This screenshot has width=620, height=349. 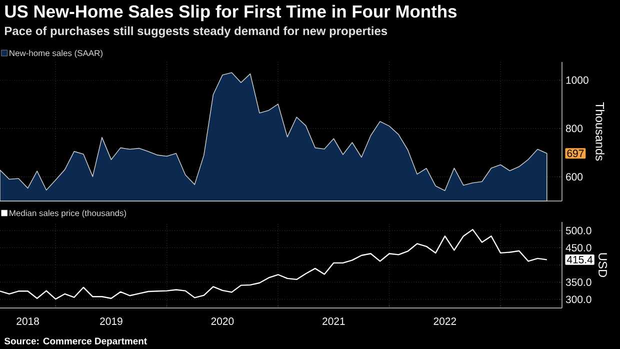 I want to click on annotation: 415.4, so click(x=579, y=260).